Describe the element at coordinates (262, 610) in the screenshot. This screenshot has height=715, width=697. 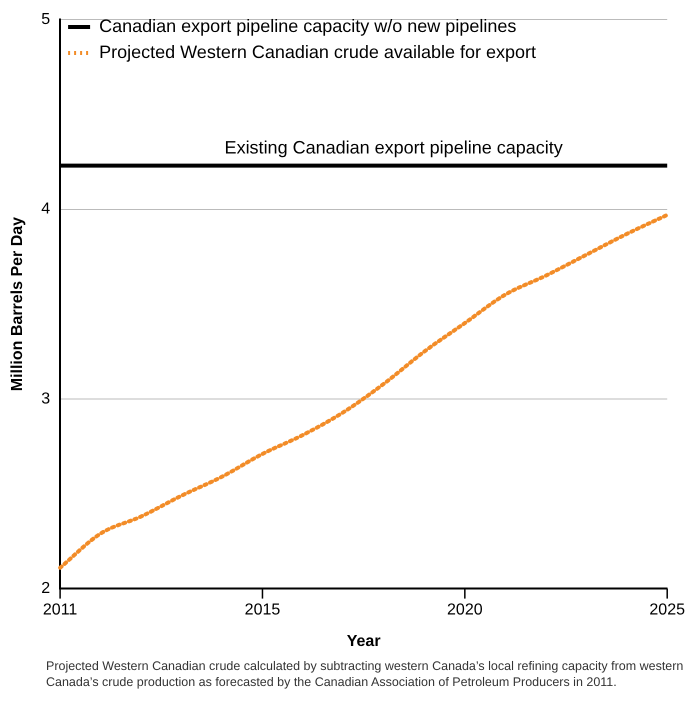
I see `x-tick-label: 2015` at that location.